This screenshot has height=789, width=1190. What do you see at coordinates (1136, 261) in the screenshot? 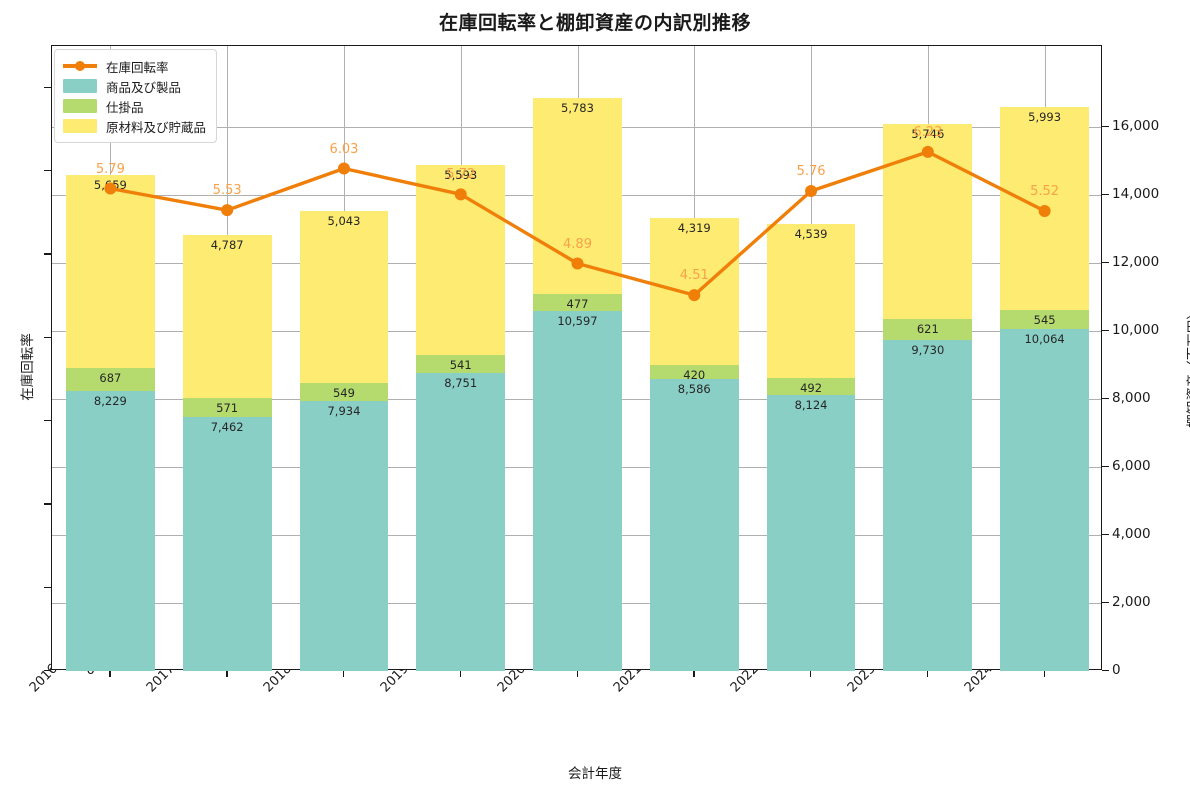
I see `y-axis-right-tick-label: 12,000` at bounding box center [1136, 261].